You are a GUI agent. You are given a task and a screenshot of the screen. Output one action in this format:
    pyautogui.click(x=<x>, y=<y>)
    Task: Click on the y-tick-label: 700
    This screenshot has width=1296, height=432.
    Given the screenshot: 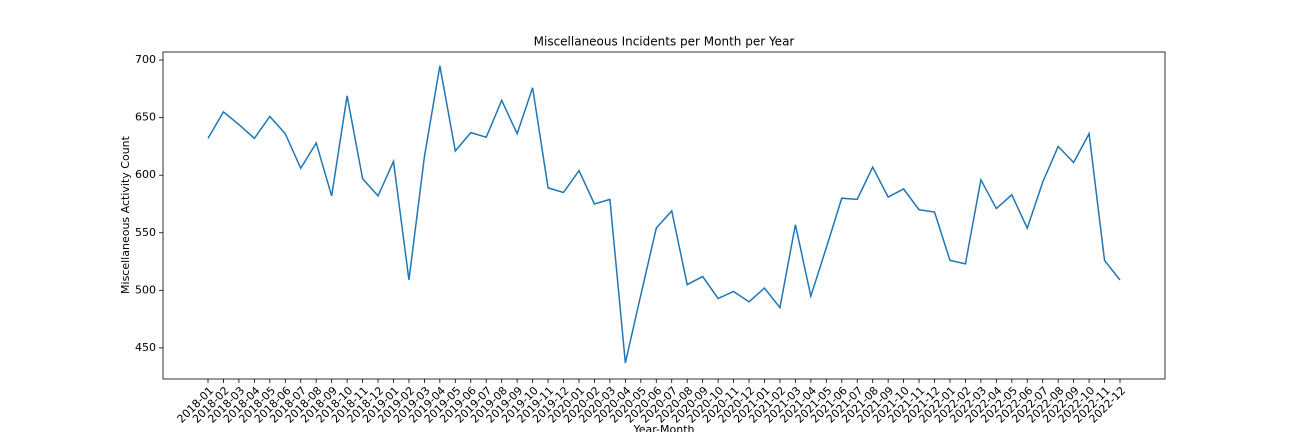 What is the action you would take?
    pyautogui.click(x=145, y=59)
    